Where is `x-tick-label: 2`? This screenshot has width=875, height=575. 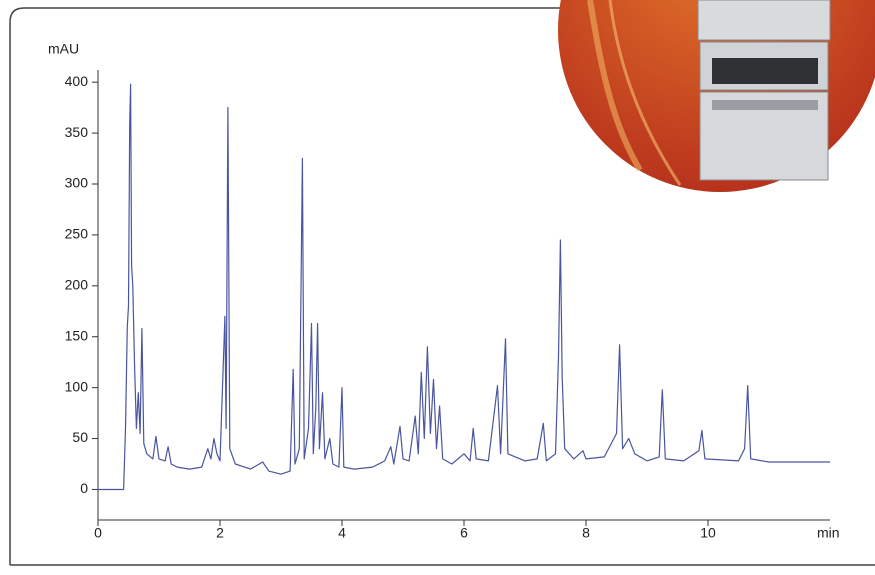
x-tick-label: 2 is located at coordinates (220, 533).